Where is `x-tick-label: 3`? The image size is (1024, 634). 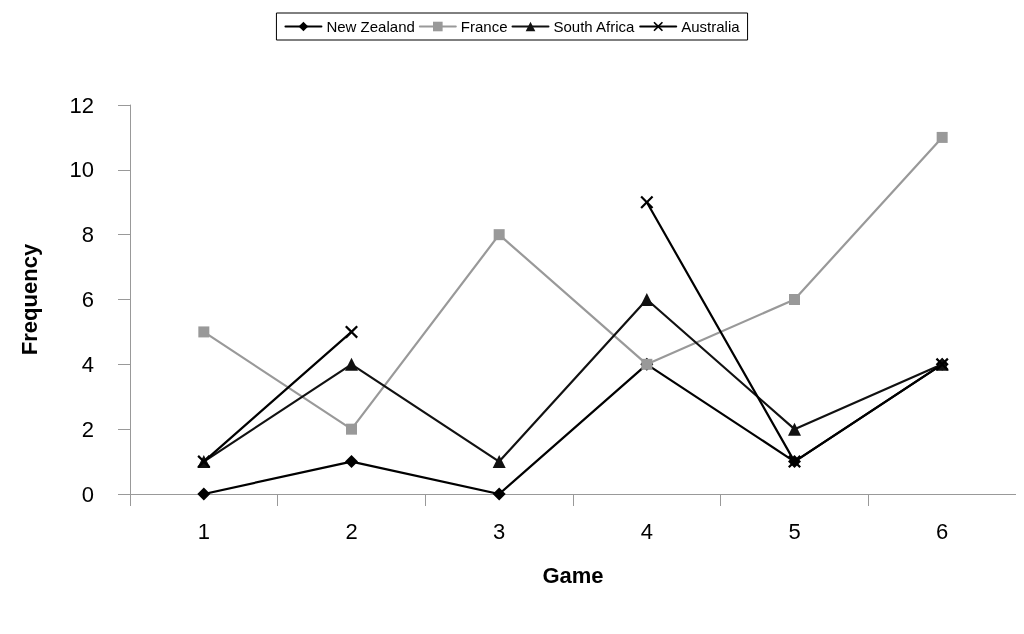
x-tick-label: 3 is located at coordinates (499, 531).